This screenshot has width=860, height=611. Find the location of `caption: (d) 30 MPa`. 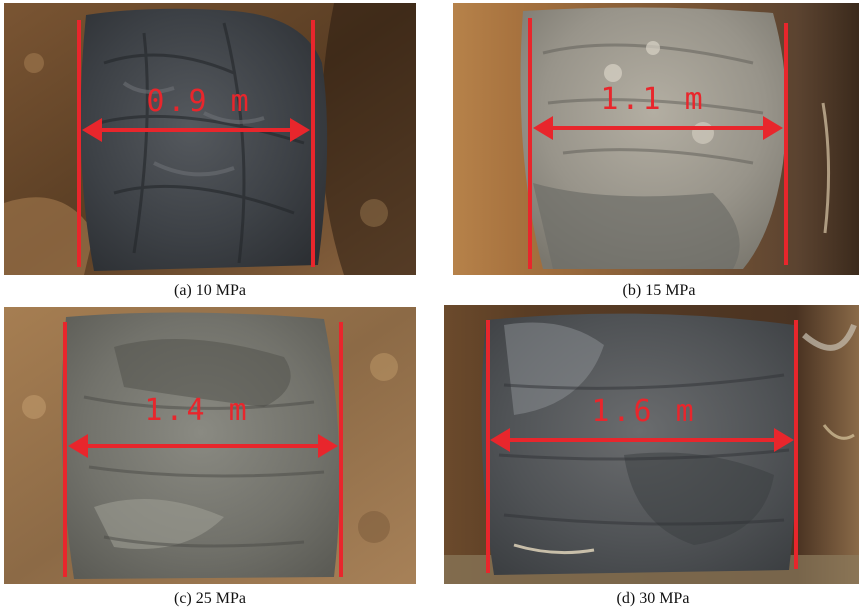

caption: (d) 30 MPa is located at coordinates (653, 598).